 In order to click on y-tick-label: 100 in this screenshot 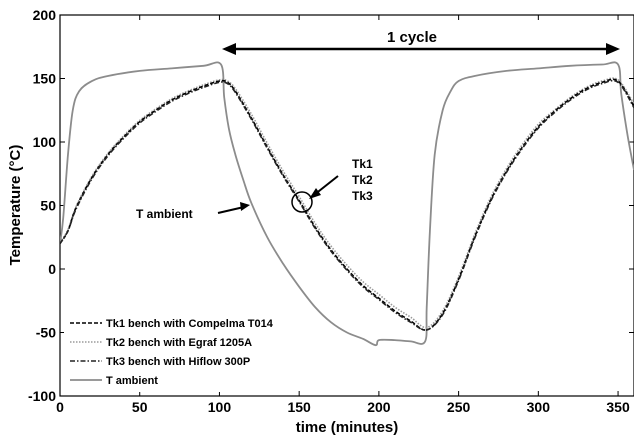, I will do `click(45, 142)`.